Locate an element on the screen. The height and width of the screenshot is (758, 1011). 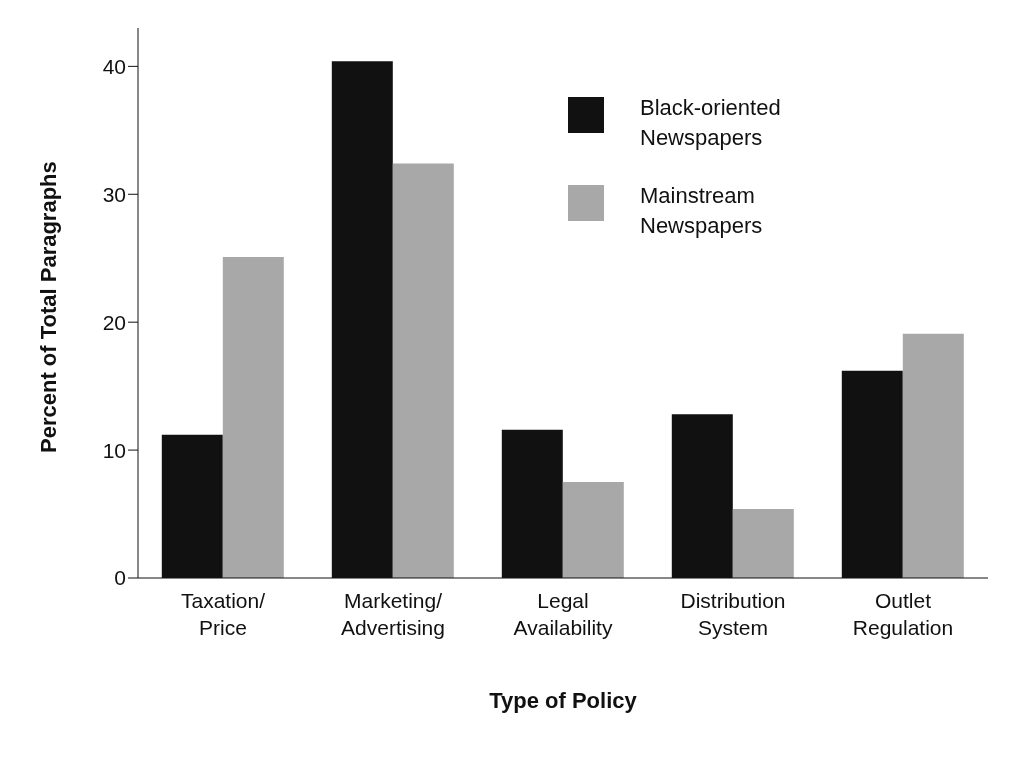
y-axis-title: Percent of Total Paragraphs is located at coordinates (48, 307).